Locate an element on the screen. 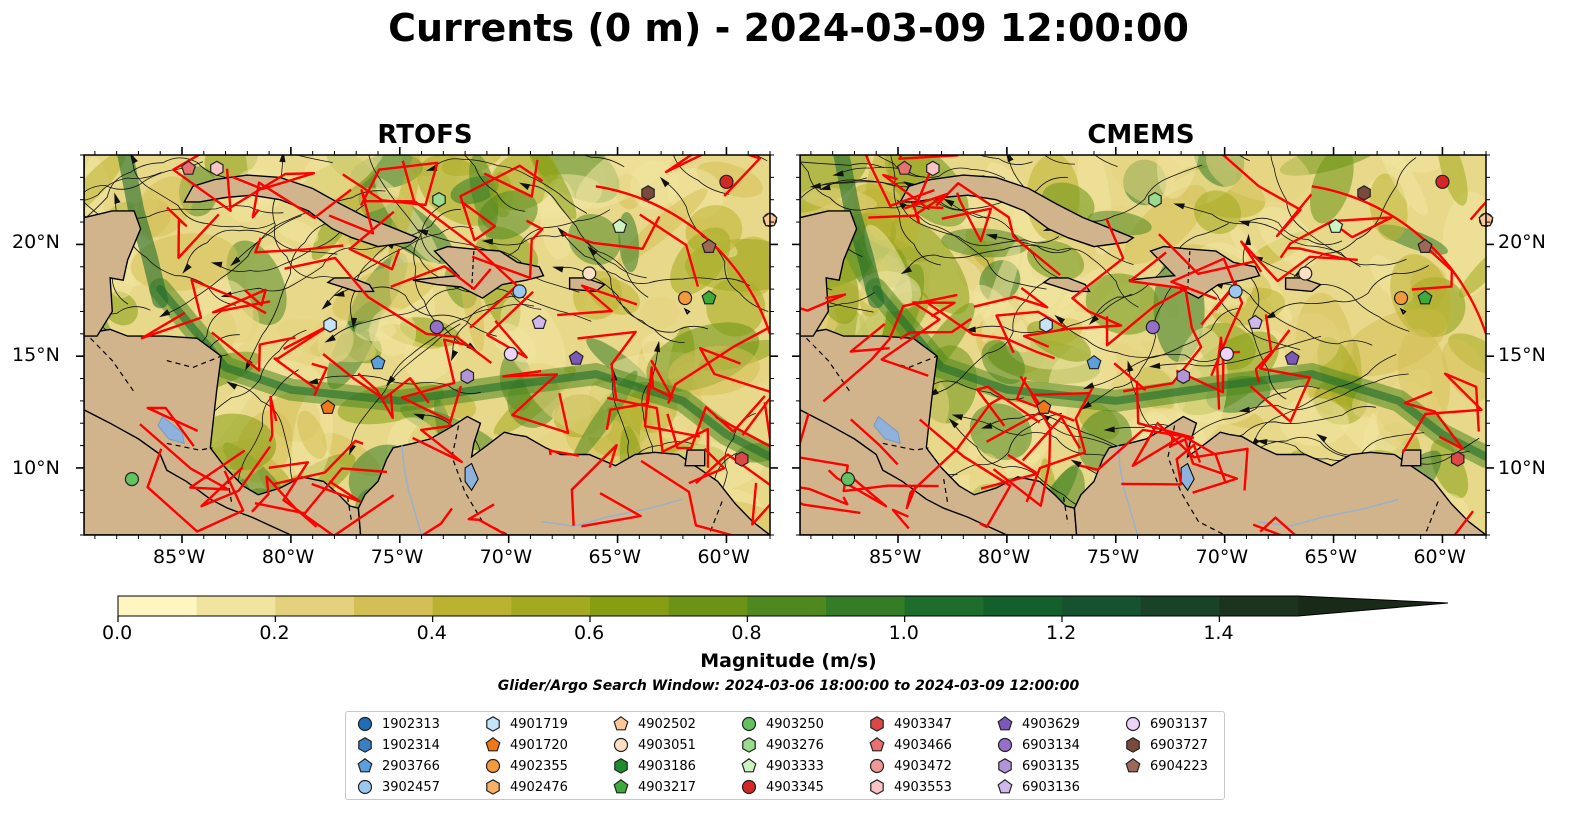 Image resolution: width=1577 pixels, height=827 pixels. legend-label: 4902355 is located at coordinates (539, 766).